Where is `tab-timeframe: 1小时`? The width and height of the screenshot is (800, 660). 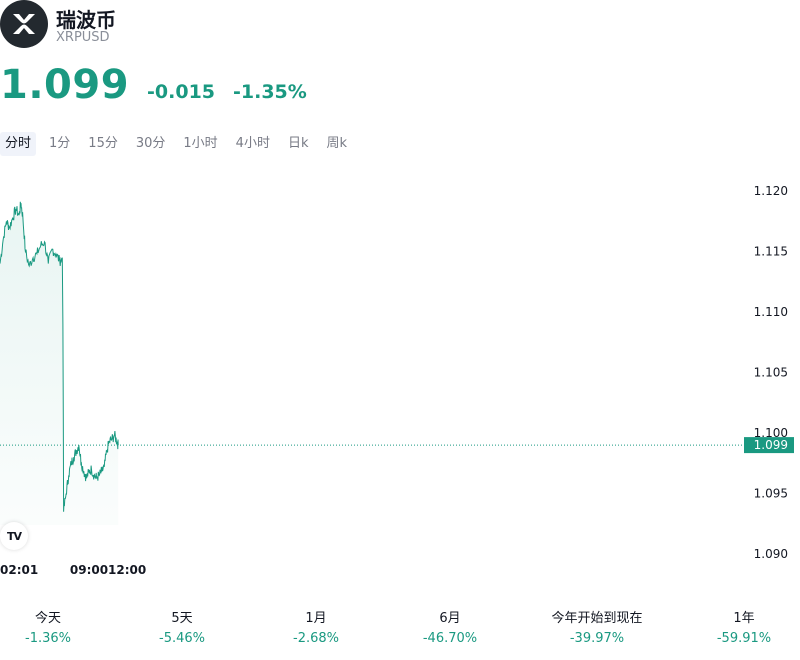
tab-timeframe: 1小时 is located at coordinates (200, 143).